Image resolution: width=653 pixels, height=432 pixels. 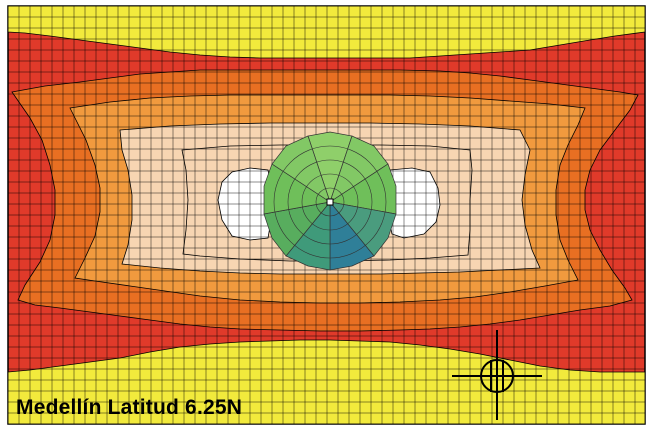 I want to click on location-caption: Medellín Latitud 6.25N, so click(x=129, y=407).